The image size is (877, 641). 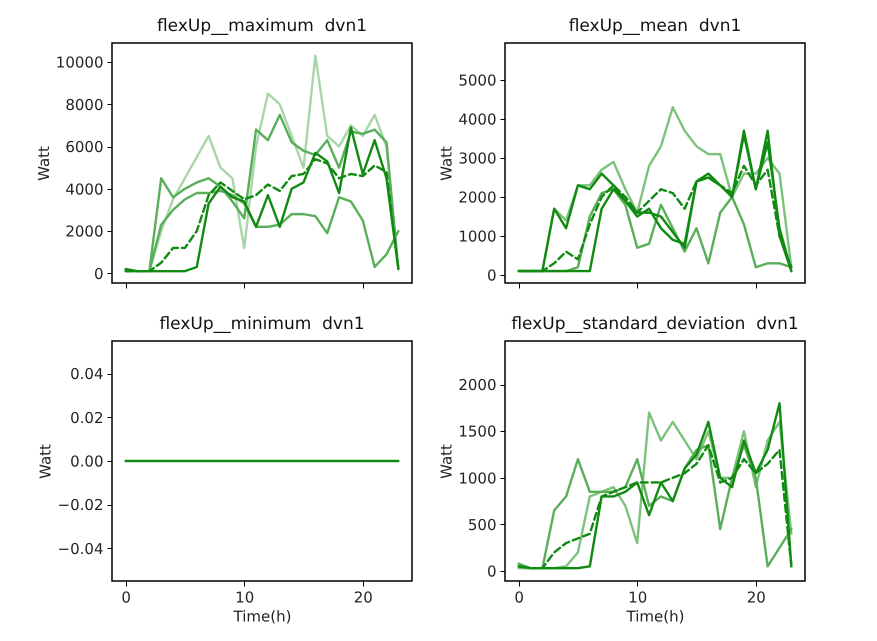 What do you see at coordinates (84, 147) in the screenshot?
I see `y-tick-label: 6000` at bounding box center [84, 147].